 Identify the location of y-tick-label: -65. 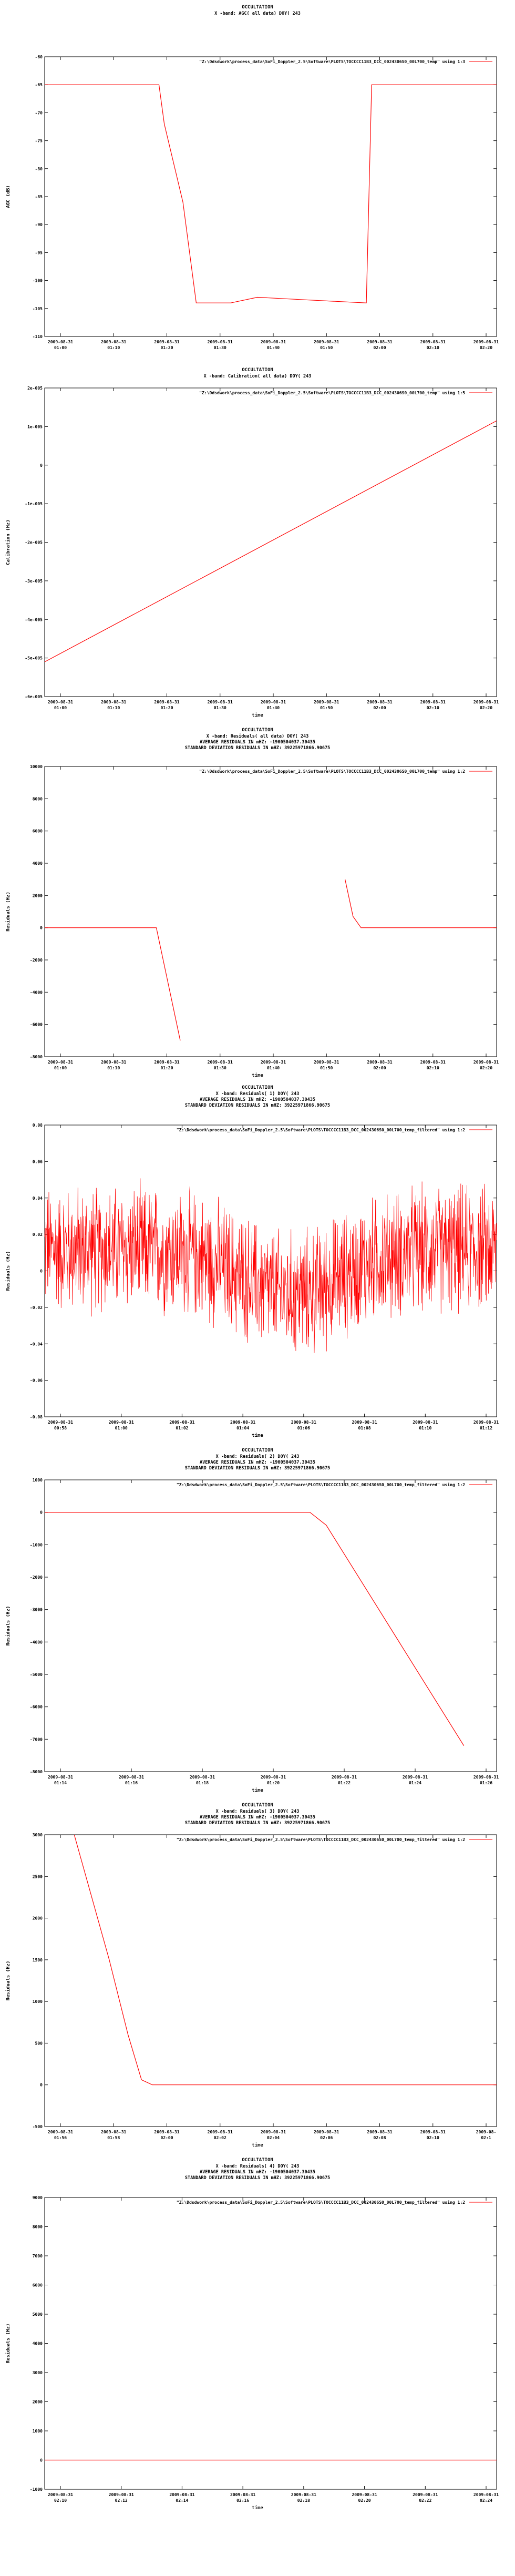
(39, 85).